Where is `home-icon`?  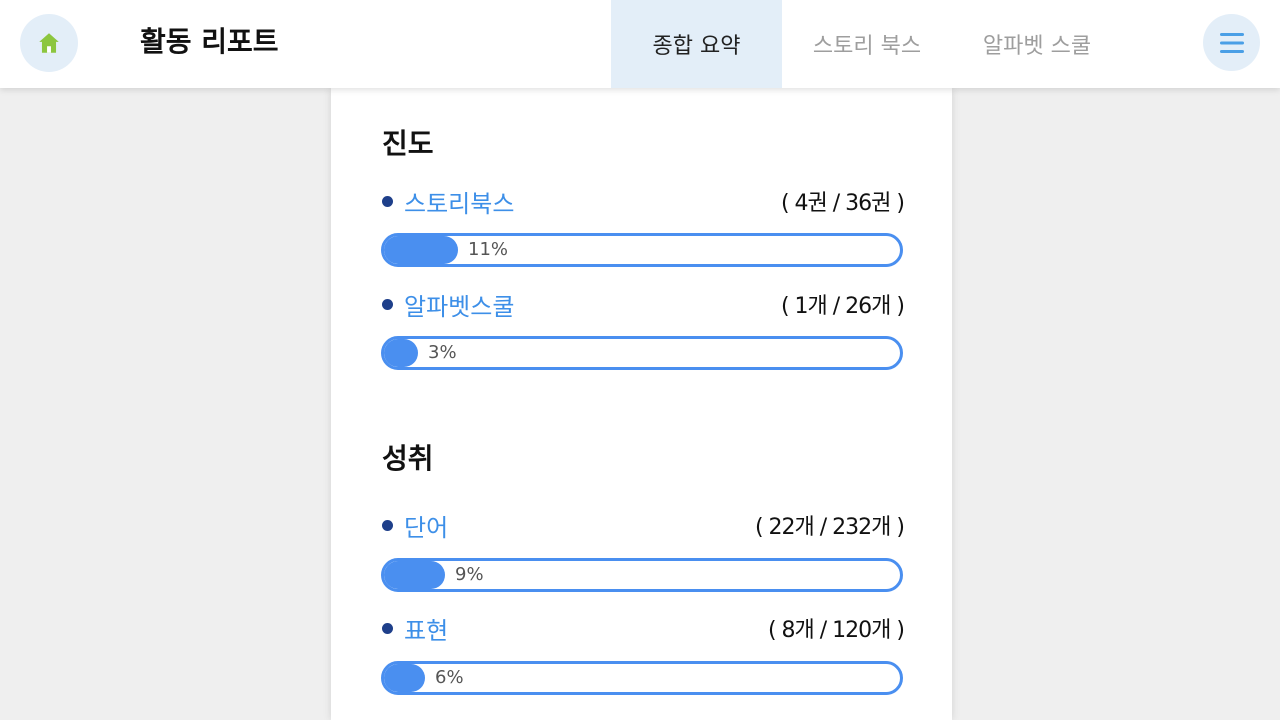 home-icon is located at coordinates (49, 43).